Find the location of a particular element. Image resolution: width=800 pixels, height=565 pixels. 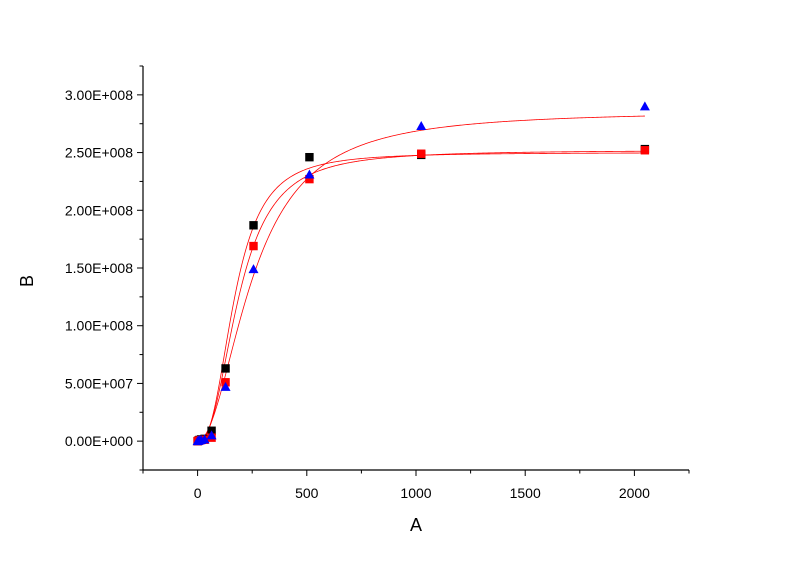

x-tick-label: 500 is located at coordinates (307, 493).